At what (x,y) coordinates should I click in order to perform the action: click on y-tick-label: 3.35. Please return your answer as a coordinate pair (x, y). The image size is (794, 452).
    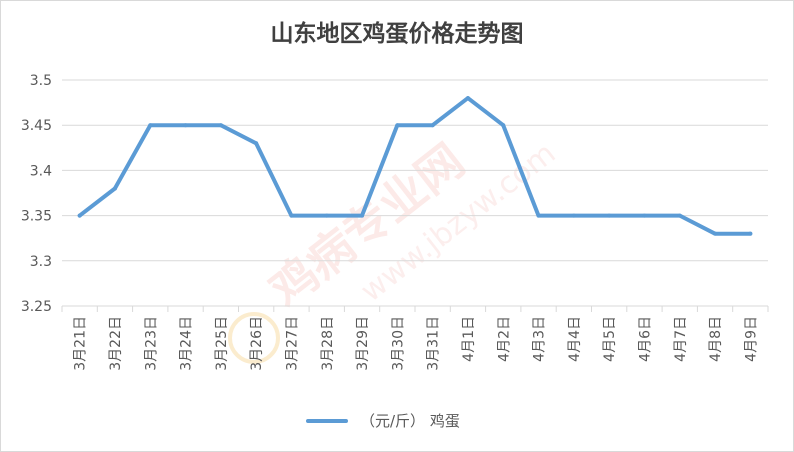
    Looking at the image, I should click on (36, 217).